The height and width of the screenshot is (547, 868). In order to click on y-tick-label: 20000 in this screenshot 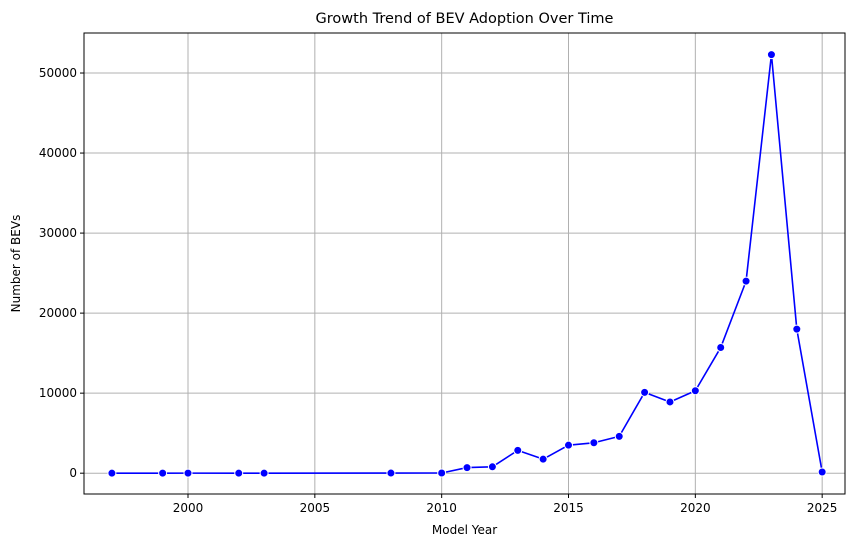, I will do `click(58, 313)`.